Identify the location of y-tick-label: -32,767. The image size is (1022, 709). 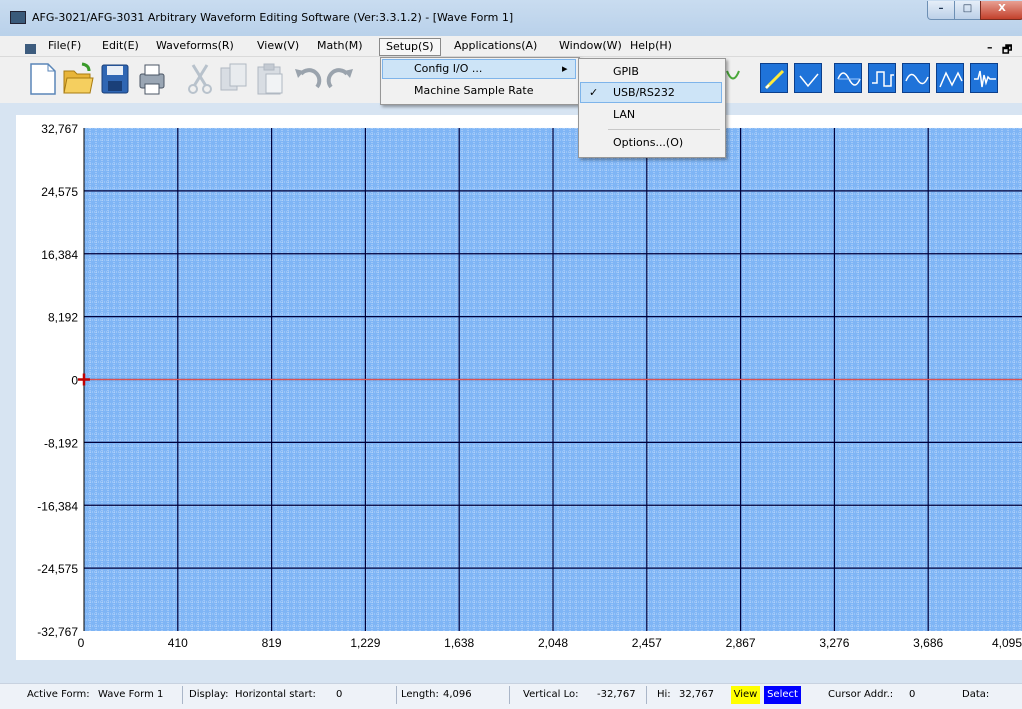
(57, 632).